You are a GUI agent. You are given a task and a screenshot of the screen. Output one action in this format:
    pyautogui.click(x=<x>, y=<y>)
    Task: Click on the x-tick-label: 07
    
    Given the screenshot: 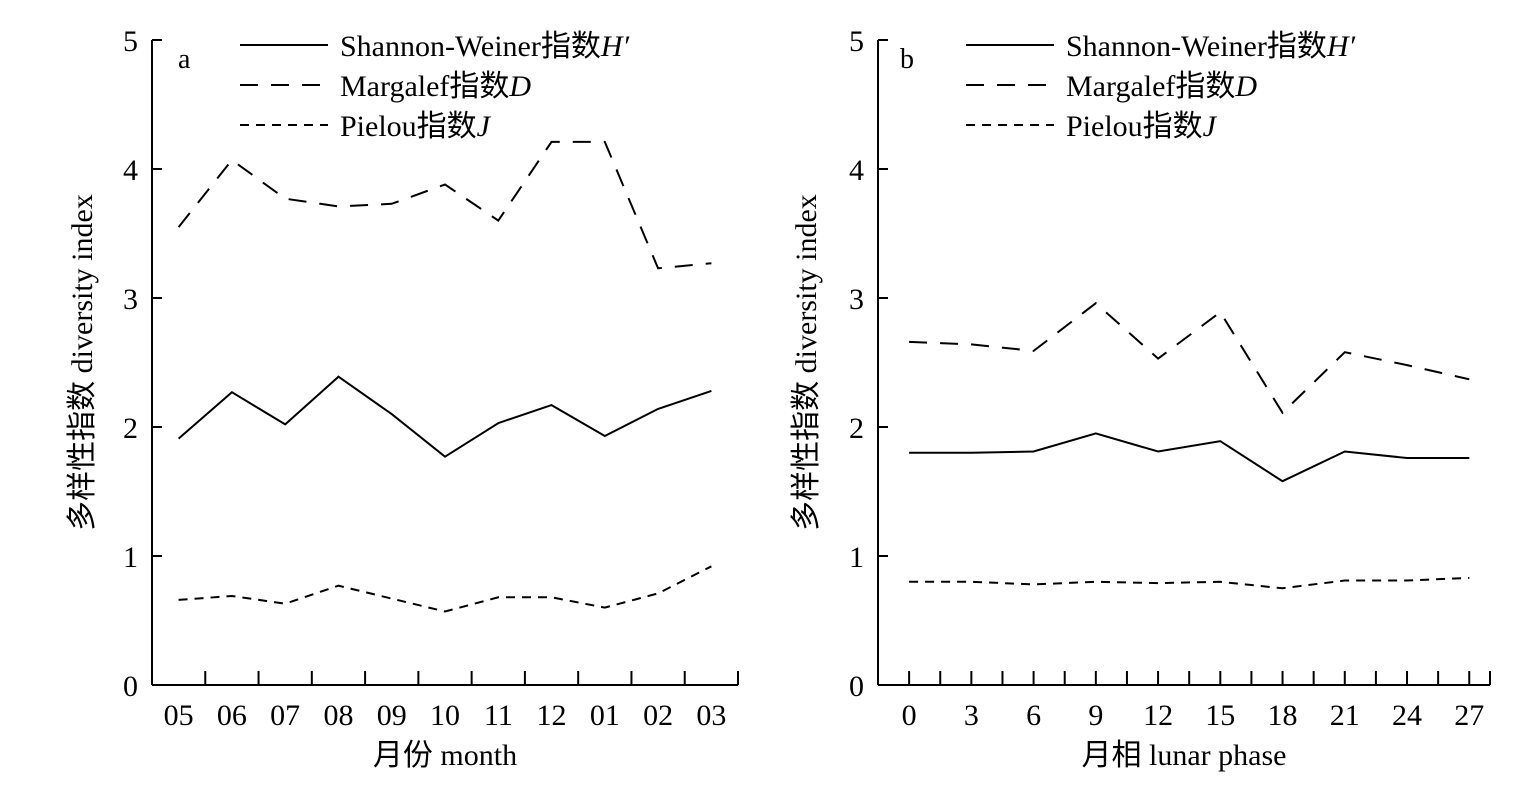 What is the action you would take?
    pyautogui.click(x=285, y=715)
    